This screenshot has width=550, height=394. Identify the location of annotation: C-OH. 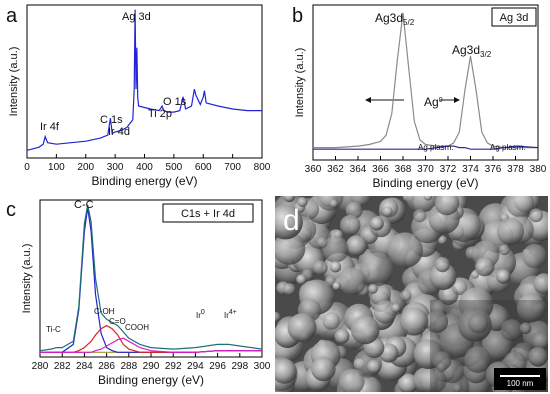
(104, 311).